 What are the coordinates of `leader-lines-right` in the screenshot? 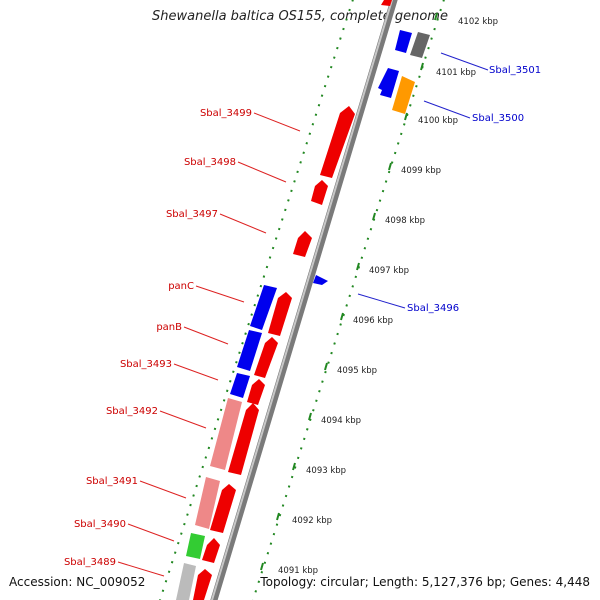 It's located at (423, 180).